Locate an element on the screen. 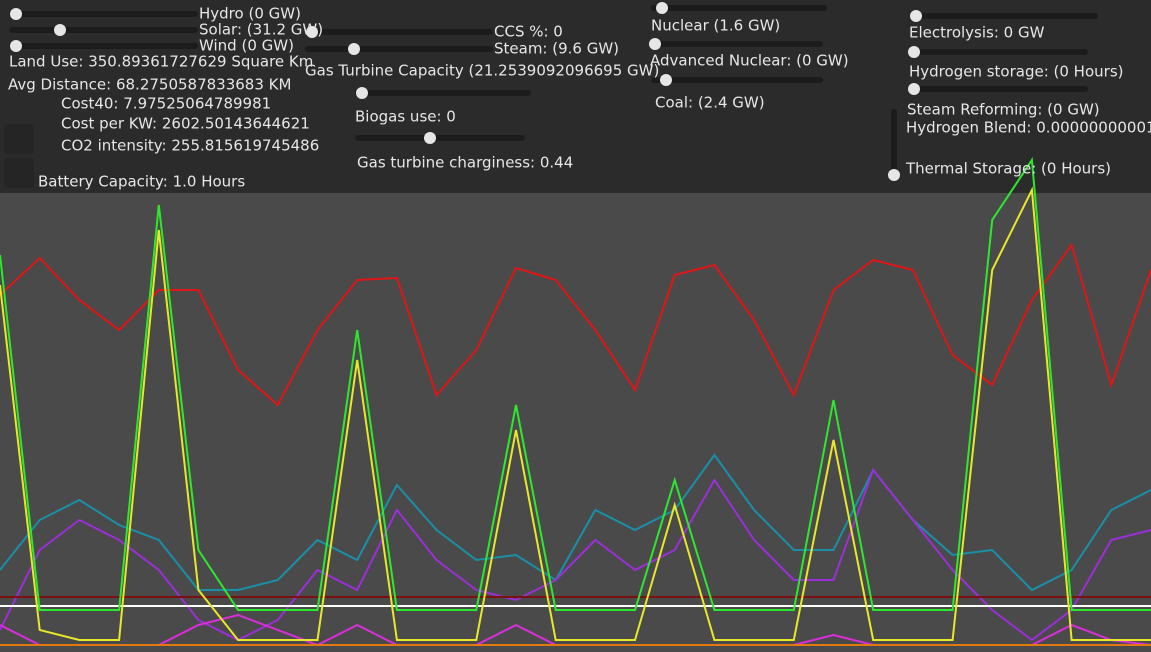 The height and width of the screenshot is (652, 1151). control-label: Cost per KW: 2602.50143644621 is located at coordinates (185, 124).